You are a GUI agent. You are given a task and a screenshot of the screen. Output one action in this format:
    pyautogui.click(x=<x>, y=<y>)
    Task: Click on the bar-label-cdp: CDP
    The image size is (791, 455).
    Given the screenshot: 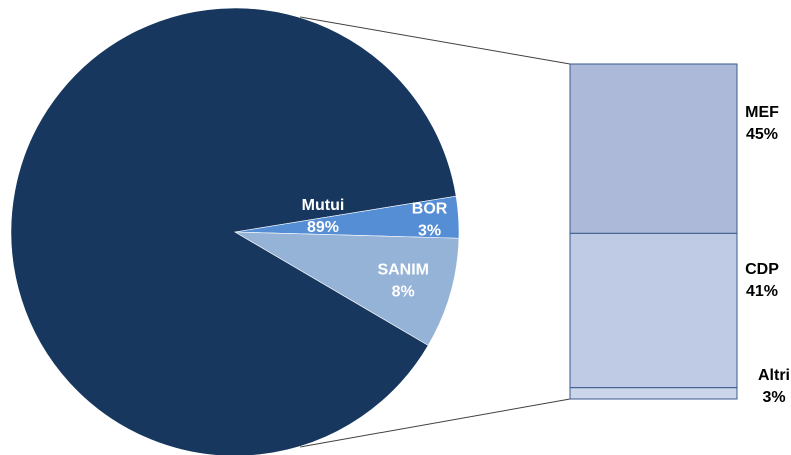 What is the action you would take?
    pyautogui.click(x=762, y=269)
    